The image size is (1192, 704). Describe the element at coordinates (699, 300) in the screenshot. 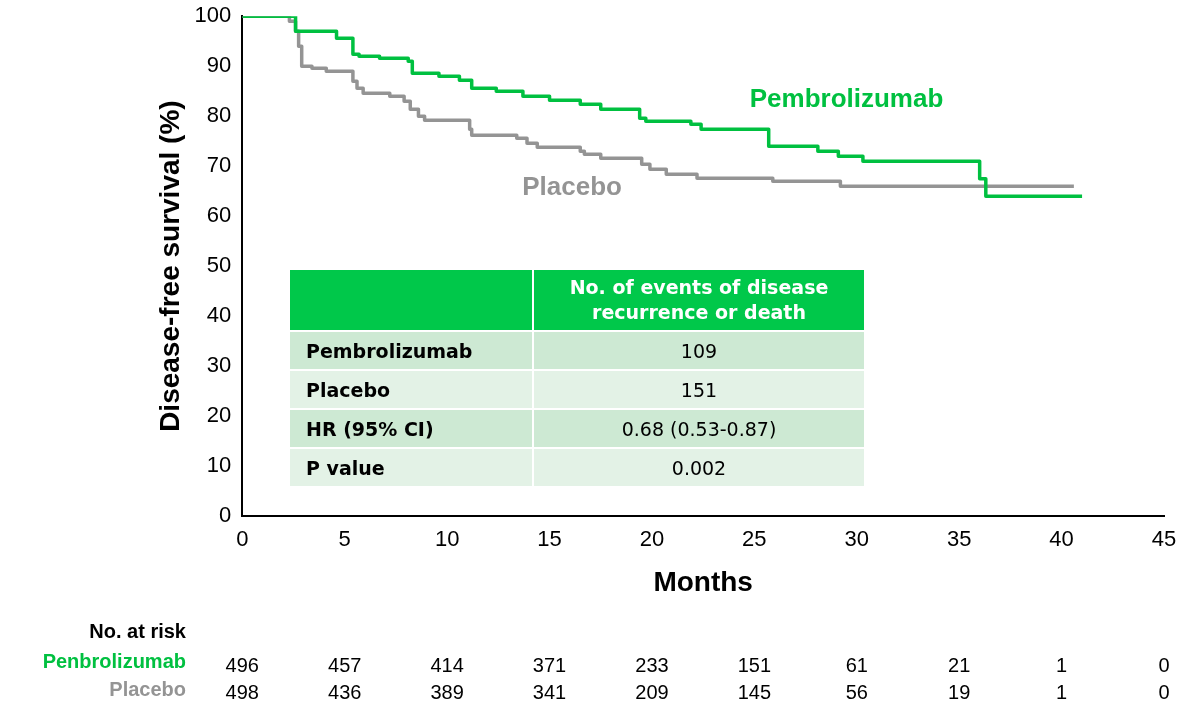

I see `annotation: No. of events of disease recurrence or death` at that location.